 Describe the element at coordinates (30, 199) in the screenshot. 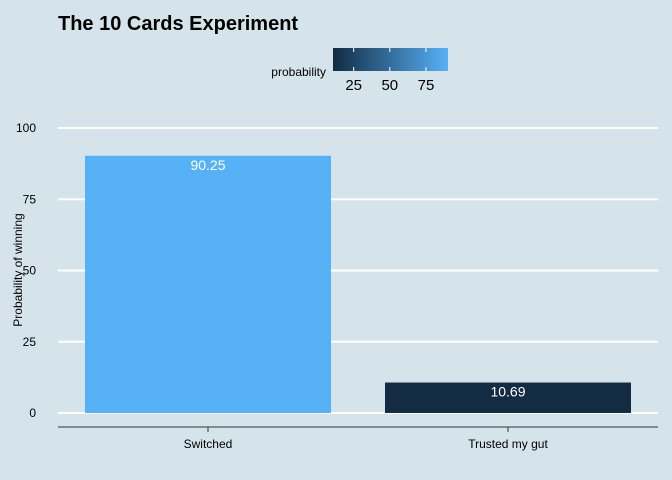

I see `y-tick-label: 75` at that location.